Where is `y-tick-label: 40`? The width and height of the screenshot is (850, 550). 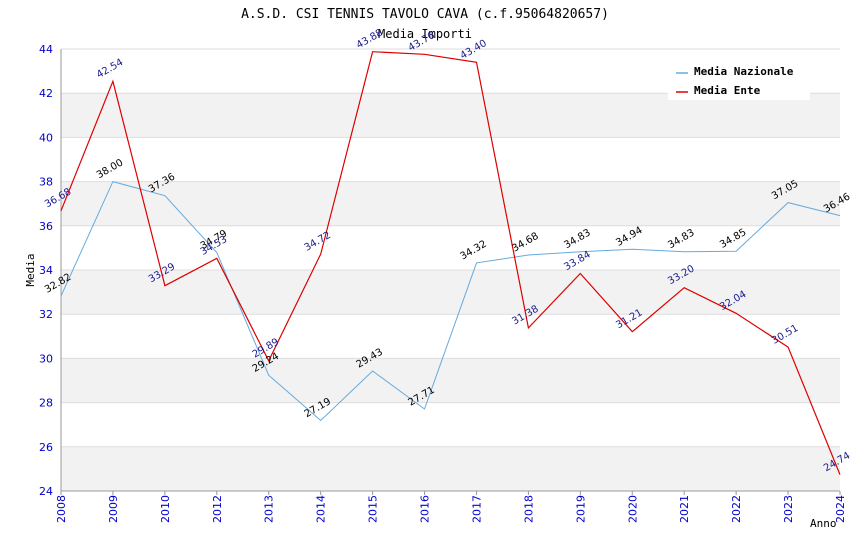 y-tick-label: 40 is located at coordinates (46, 137).